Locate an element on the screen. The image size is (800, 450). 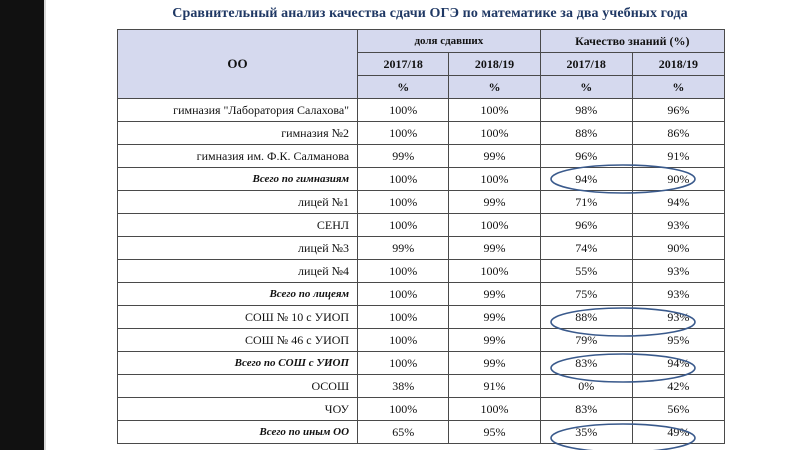
name-cell: гимназия №2 is located at coordinates (237, 133).